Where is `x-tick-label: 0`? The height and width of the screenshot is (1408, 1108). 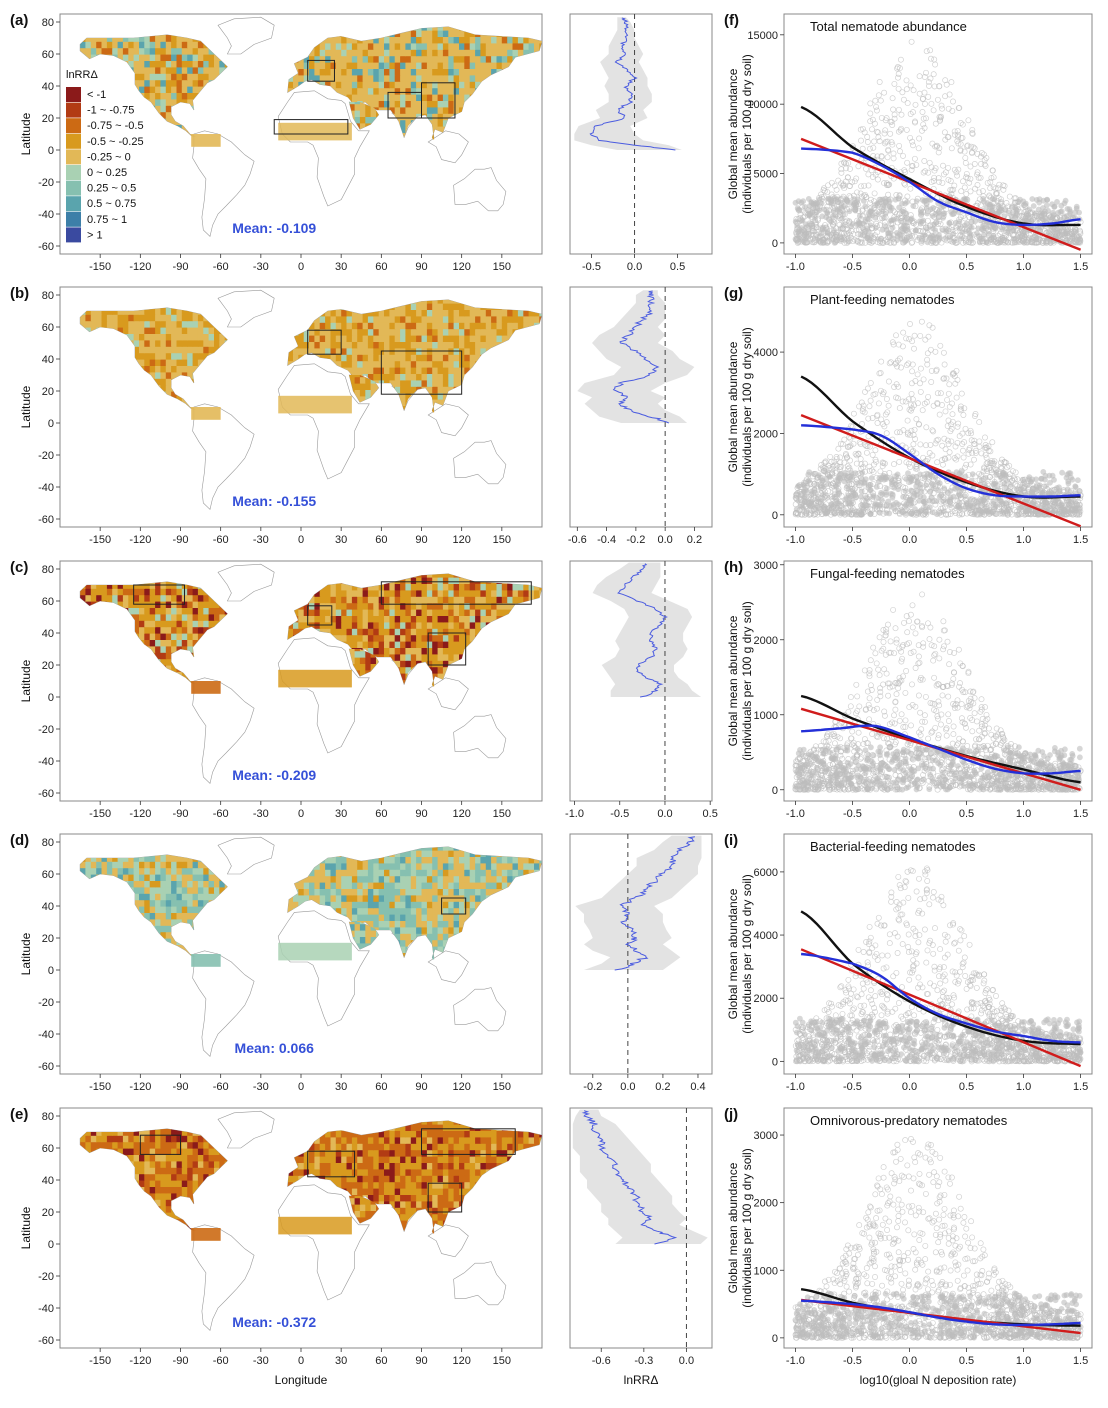
x-tick-label: 0 is located at coordinates (301, 267).